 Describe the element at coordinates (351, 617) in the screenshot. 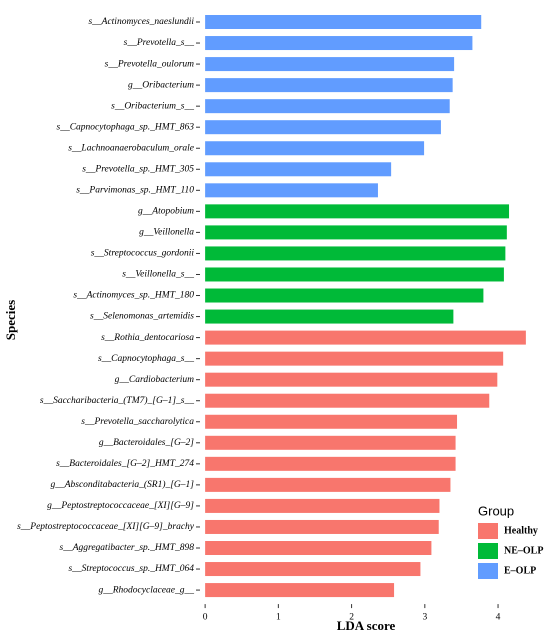

I see `x-tick-label: 2` at that location.